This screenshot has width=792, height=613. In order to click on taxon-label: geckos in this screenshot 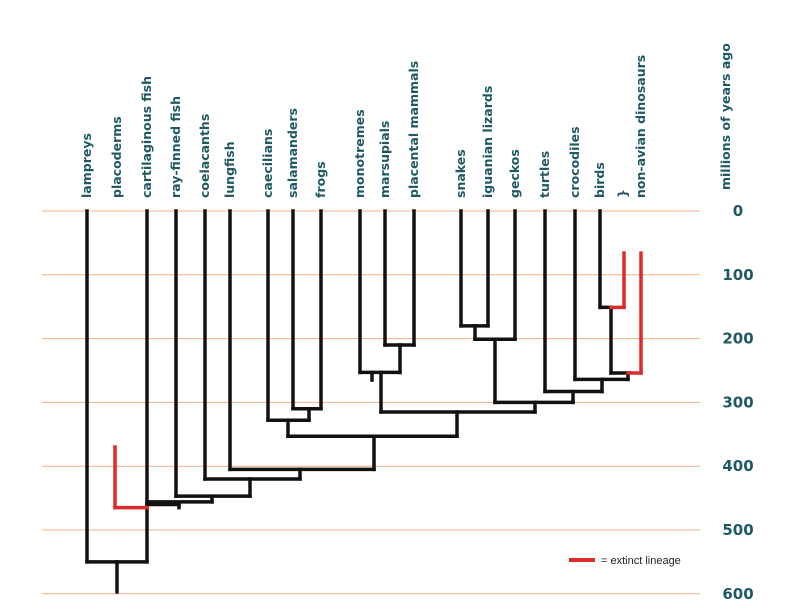, I will do `click(514, 173)`.